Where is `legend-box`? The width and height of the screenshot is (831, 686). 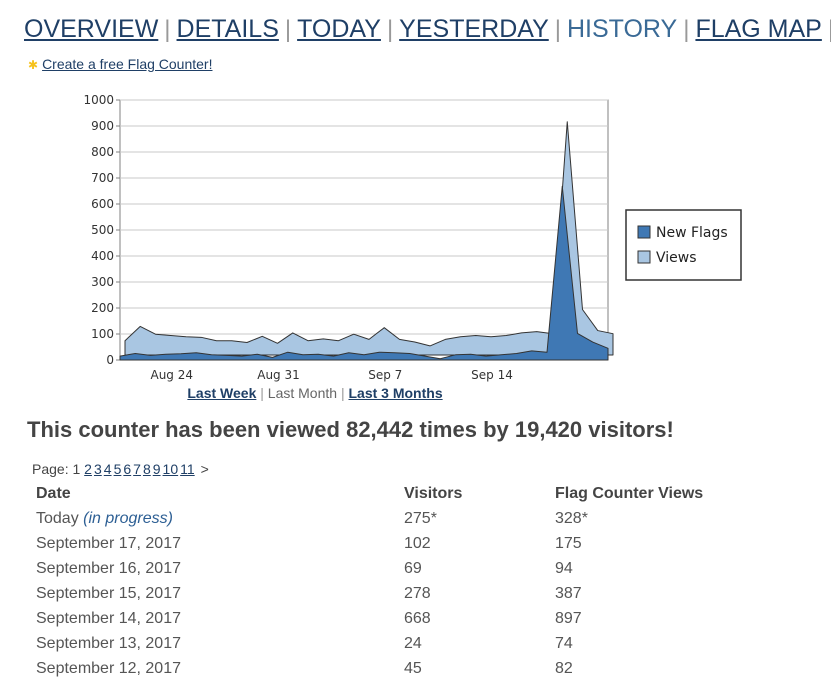 legend-box is located at coordinates (683, 245).